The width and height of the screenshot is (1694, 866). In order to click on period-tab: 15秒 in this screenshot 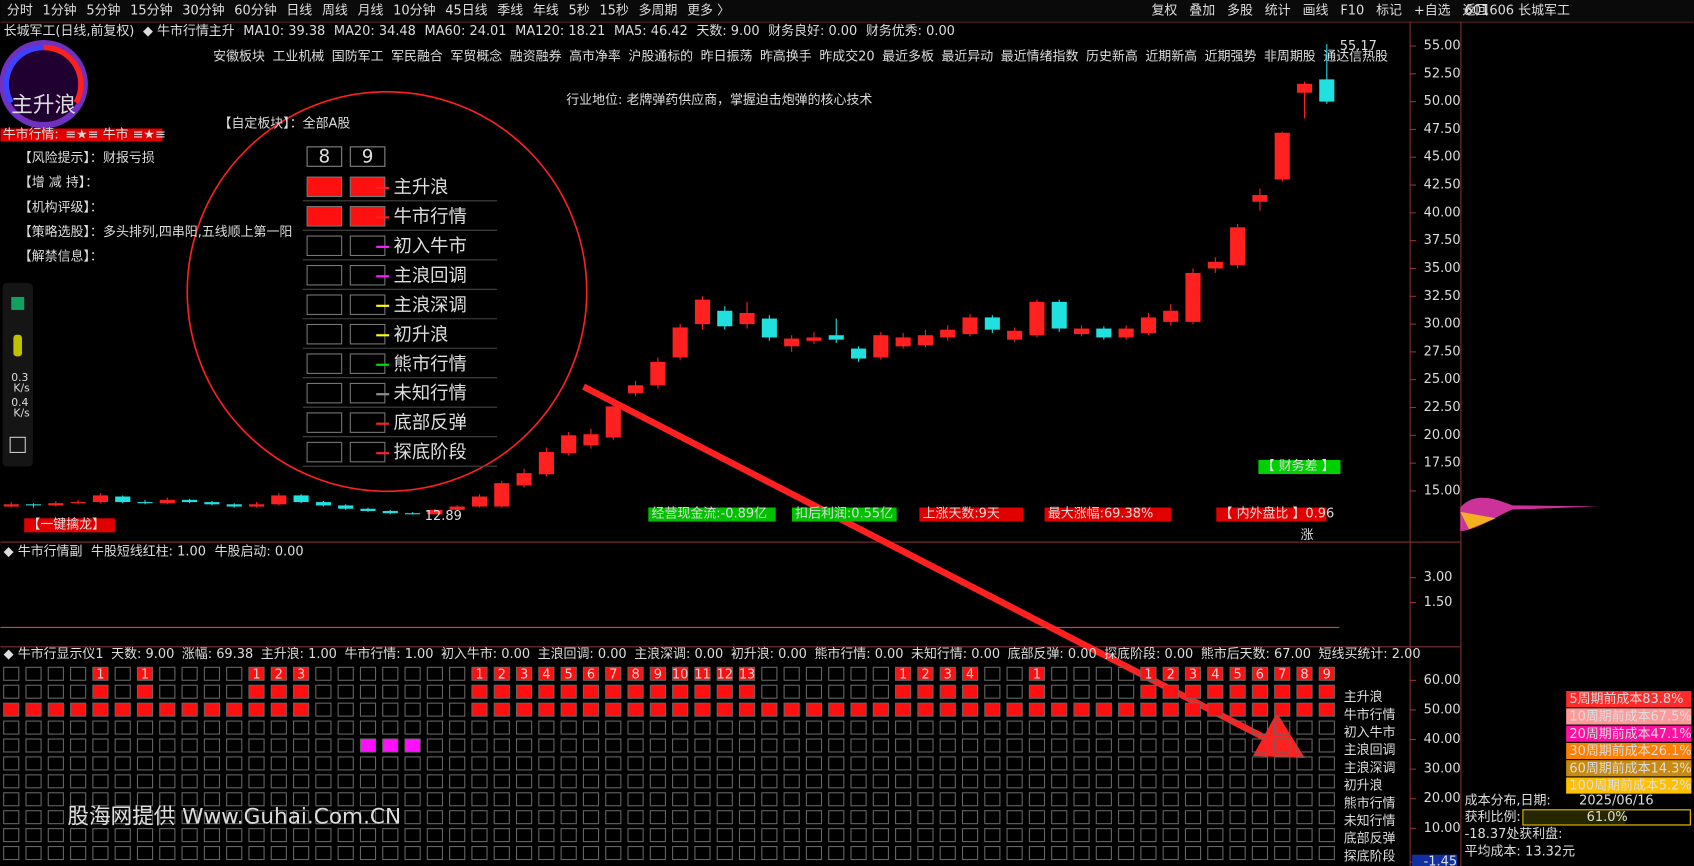, I will do `click(613, 10)`.